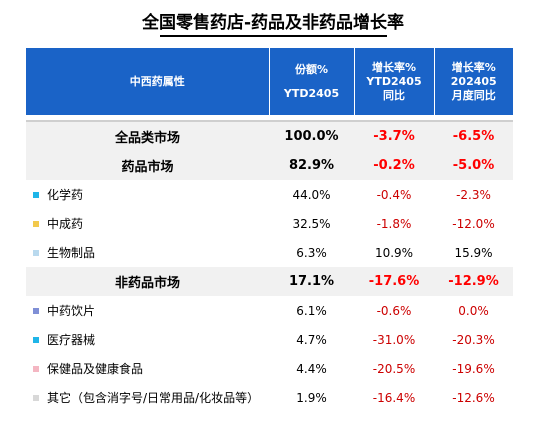  Describe the element at coordinates (147, 194) in the screenshot. I see `row-name-cell: 化学药` at that location.